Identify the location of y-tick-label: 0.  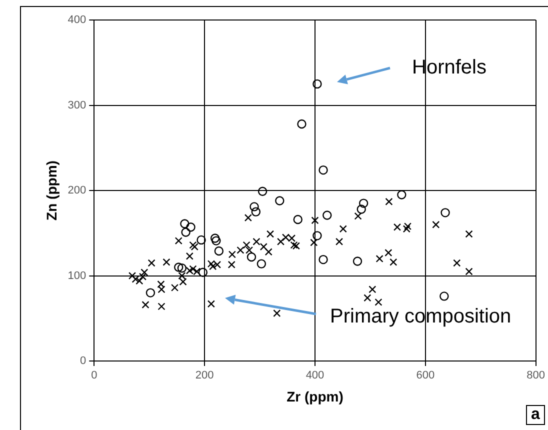
(83, 361).